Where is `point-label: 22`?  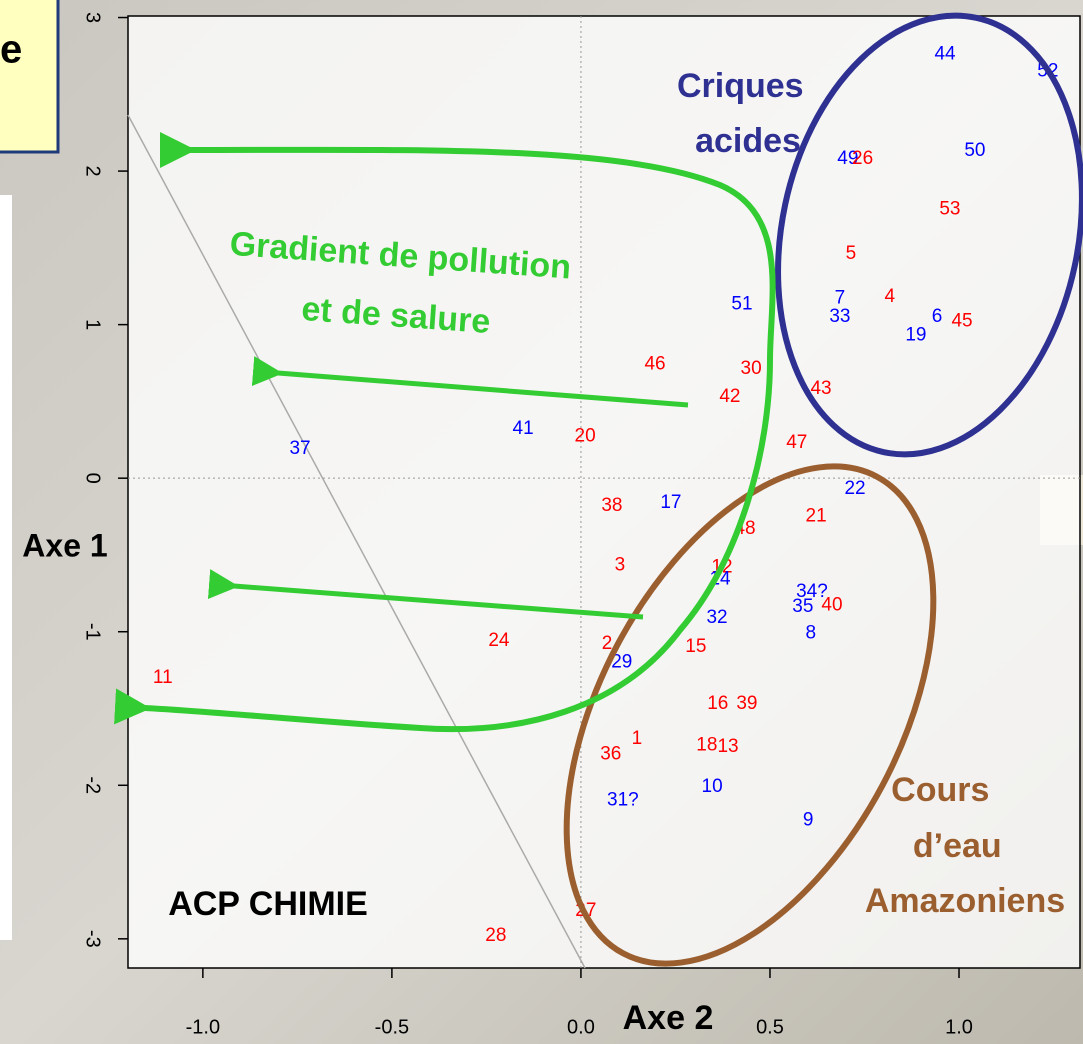
point-label: 22 is located at coordinates (854, 488).